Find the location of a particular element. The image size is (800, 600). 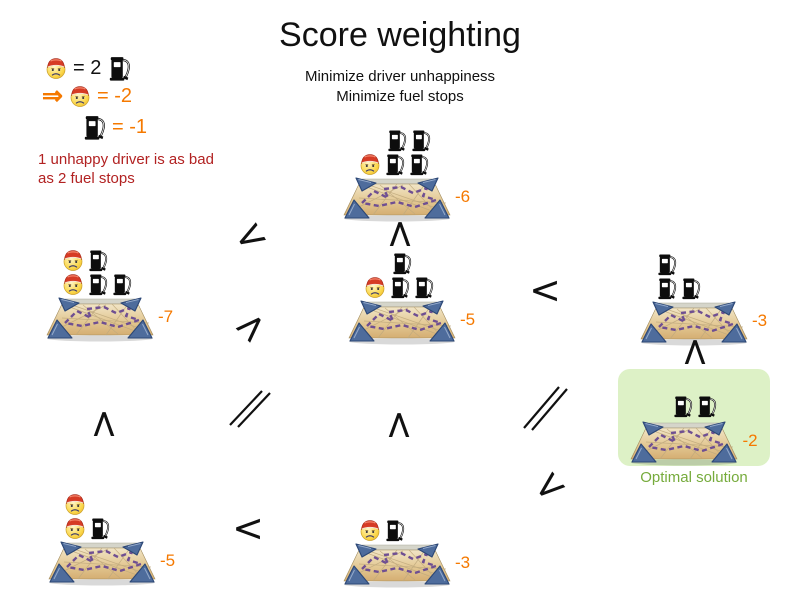

legend-equivalence-text: = 2 is located at coordinates (87, 67).